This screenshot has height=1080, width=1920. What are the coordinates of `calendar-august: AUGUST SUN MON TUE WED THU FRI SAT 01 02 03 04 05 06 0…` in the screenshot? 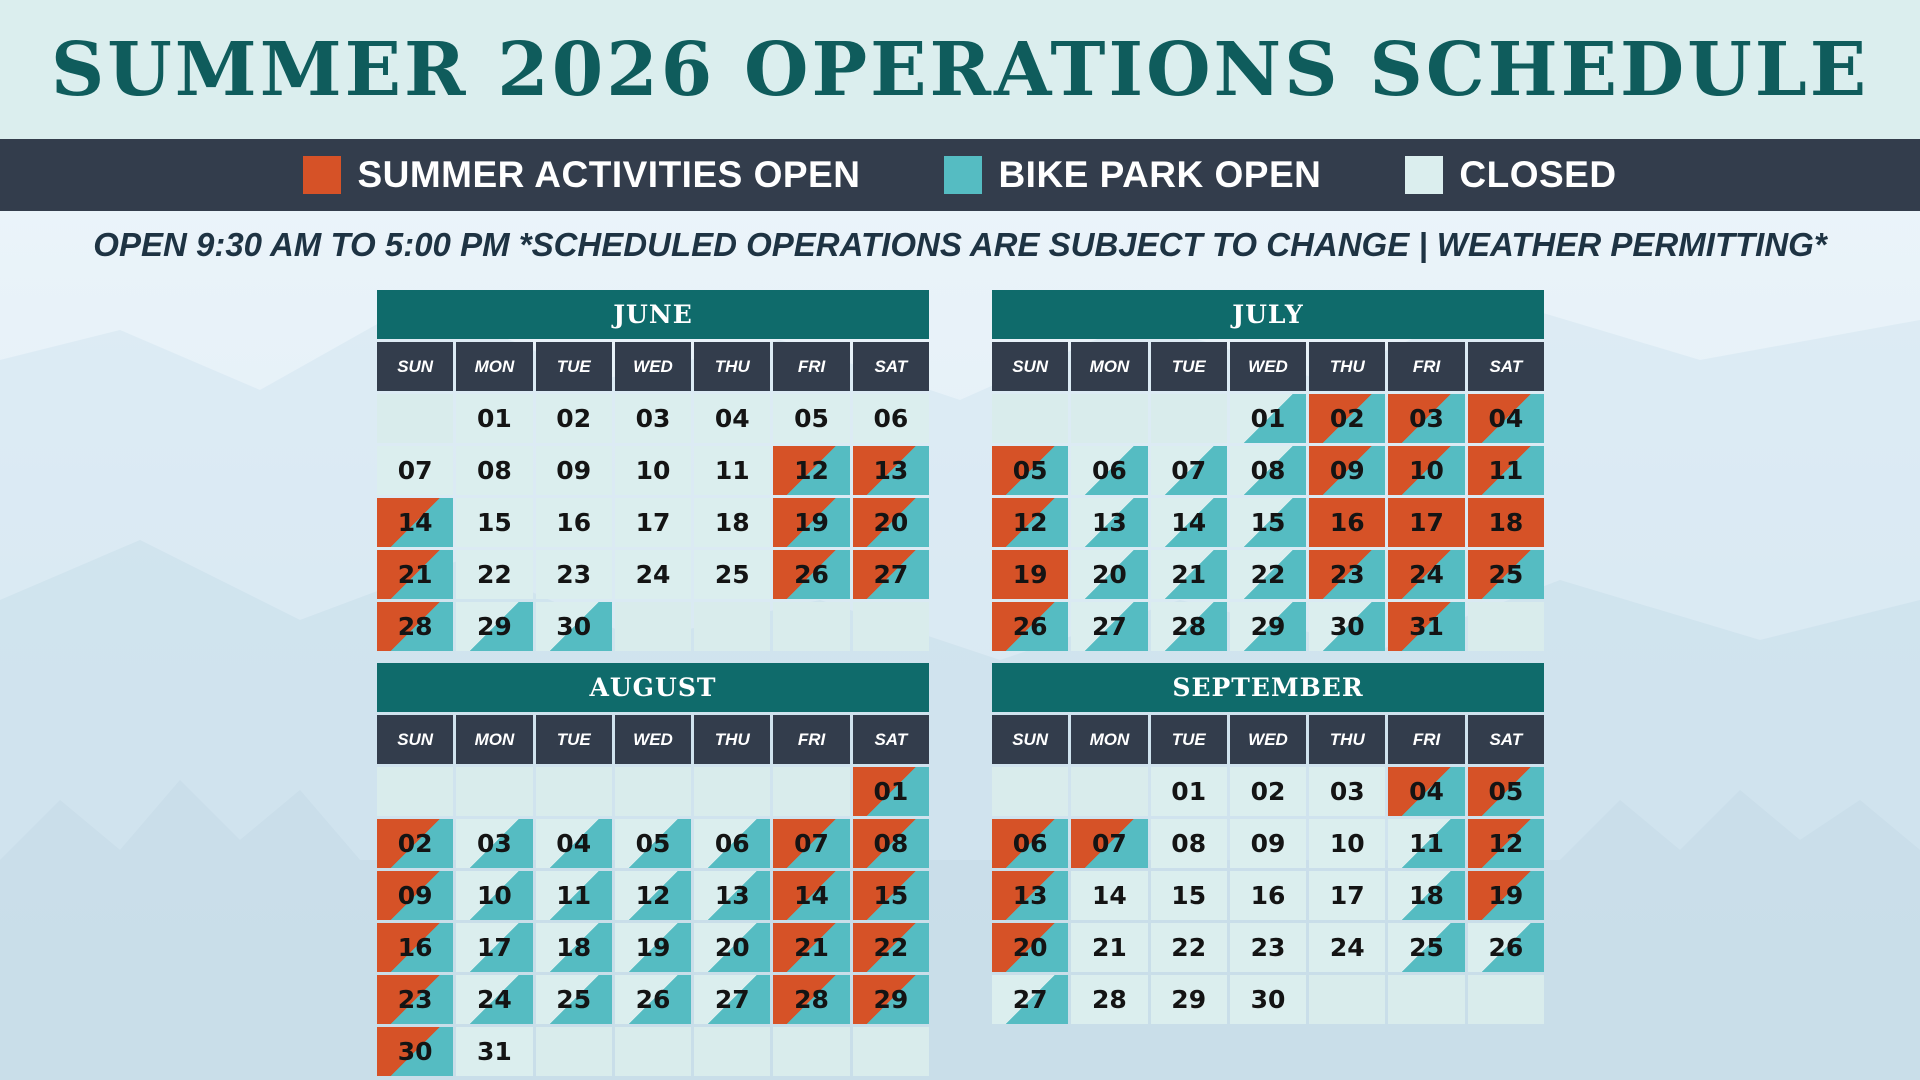 It's located at (653, 869).